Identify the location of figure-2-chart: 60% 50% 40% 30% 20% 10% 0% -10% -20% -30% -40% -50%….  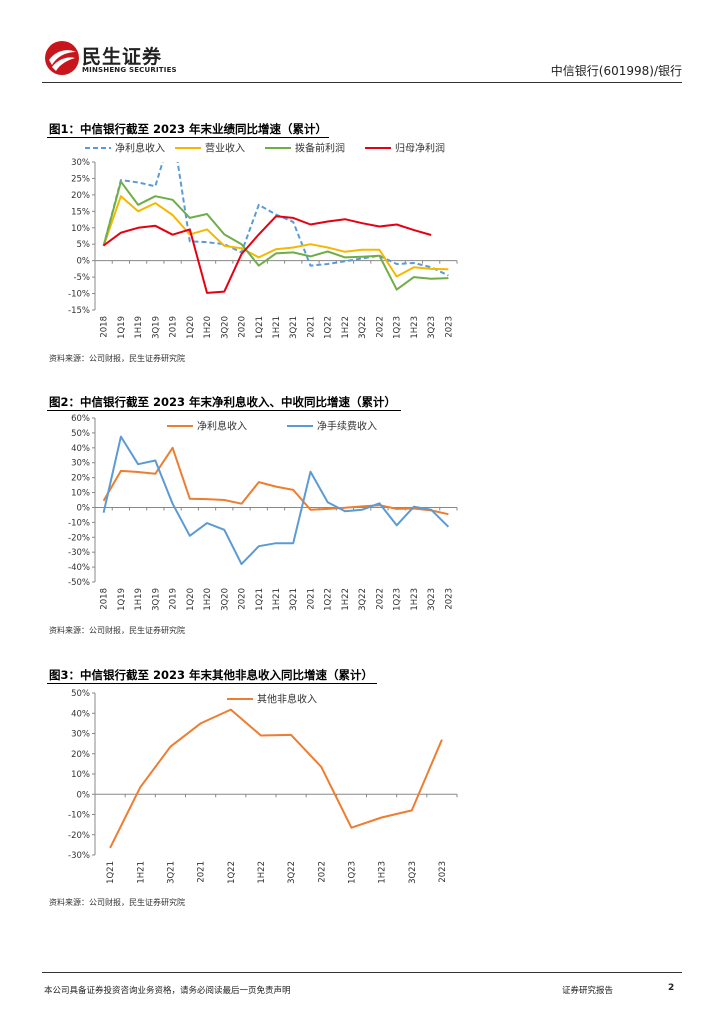
(263, 512).